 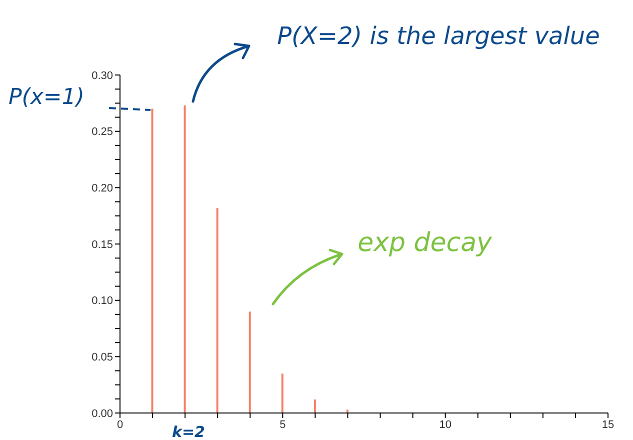 What do you see at coordinates (425, 243) in the screenshot?
I see `annotation: exp decay` at bounding box center [425, 243].